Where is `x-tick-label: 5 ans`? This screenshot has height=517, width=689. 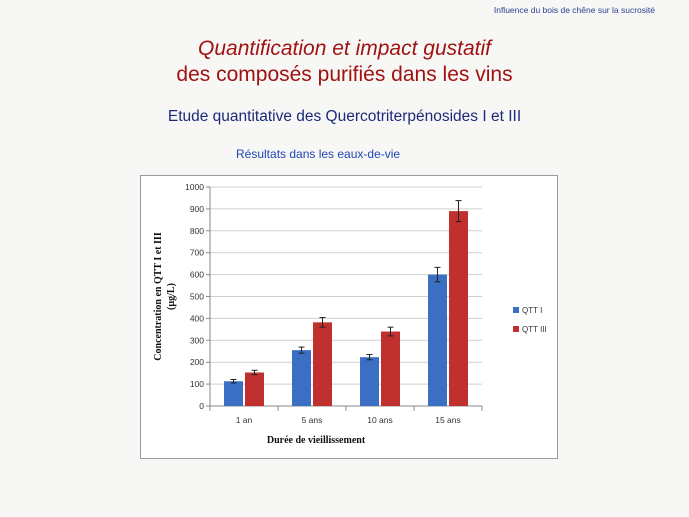
x-tick-label: 5 ans is located at coordinates (312, 420).